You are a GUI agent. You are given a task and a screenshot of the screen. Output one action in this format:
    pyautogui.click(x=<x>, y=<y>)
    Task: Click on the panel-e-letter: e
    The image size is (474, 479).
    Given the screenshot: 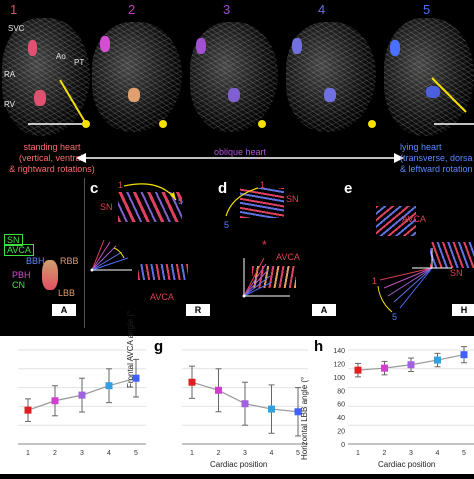 What is the action you would take?
    pyautogui.click(x=348, y=188)
    